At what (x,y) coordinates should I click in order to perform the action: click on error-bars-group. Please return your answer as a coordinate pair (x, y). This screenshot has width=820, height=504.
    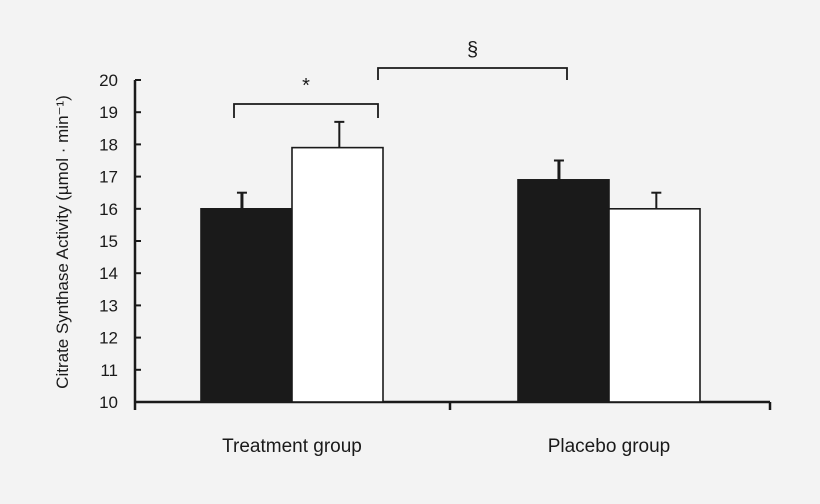
    Looking at the image, I should click on (449, 164).